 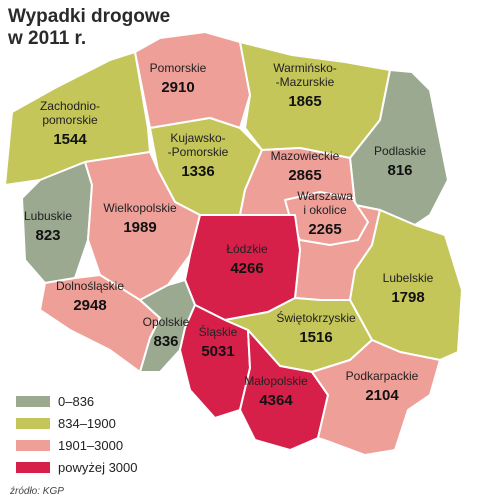 What do you see at coordinates (98, 467) in the screenshot?
I see `legend-label: powyżej 3000` at bounding box center [98, 467].